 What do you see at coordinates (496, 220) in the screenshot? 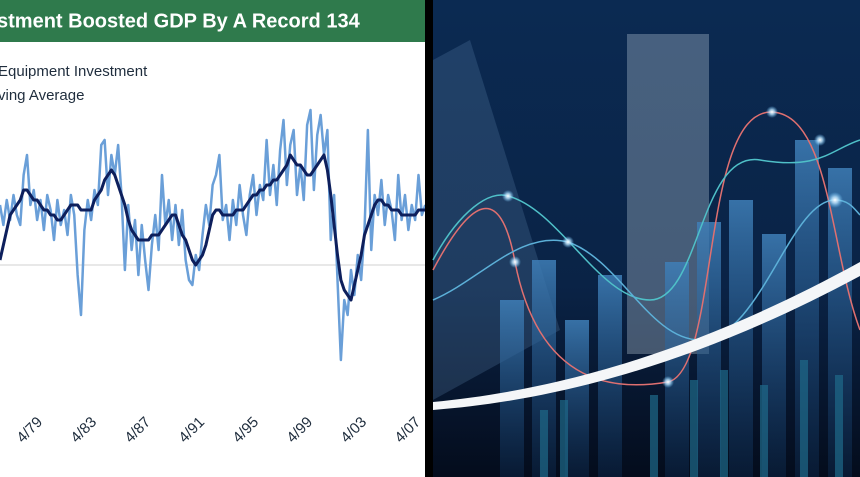
I see `image-shape` at bounding box center [496, 220].